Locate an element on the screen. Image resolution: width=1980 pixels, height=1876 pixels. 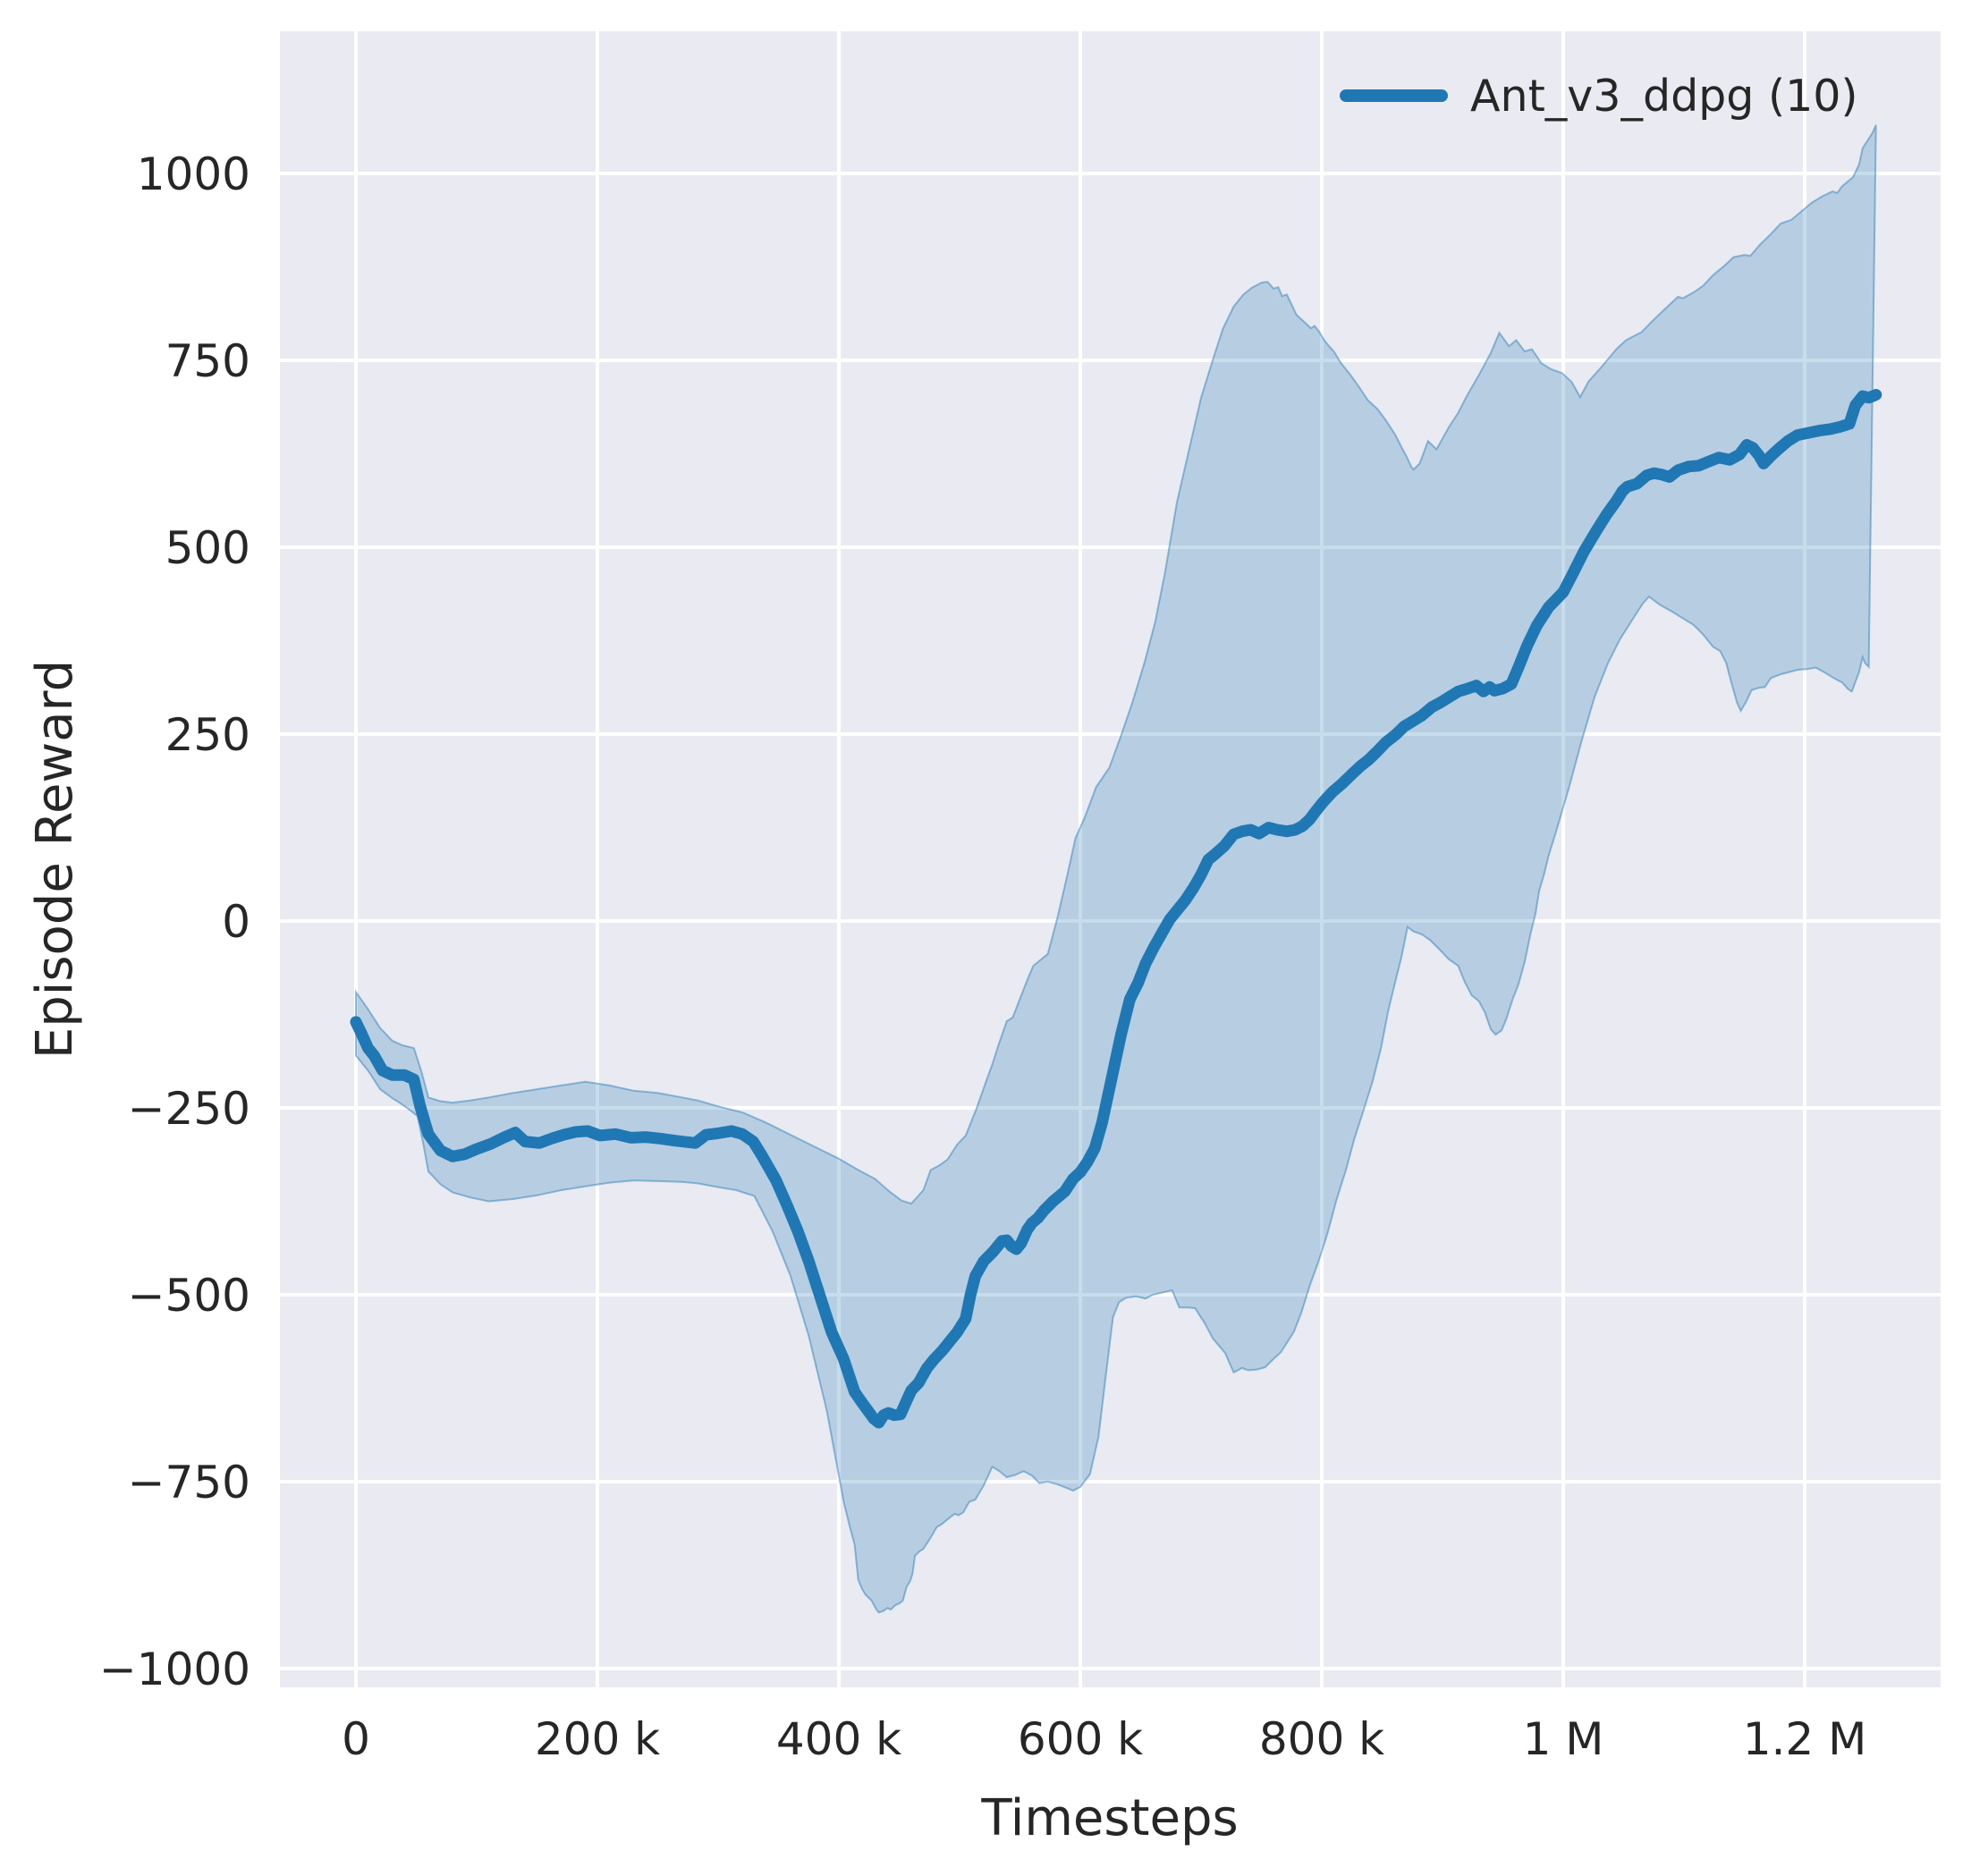
y-tick-label: −1000 is located at coordinates (174, 1670).